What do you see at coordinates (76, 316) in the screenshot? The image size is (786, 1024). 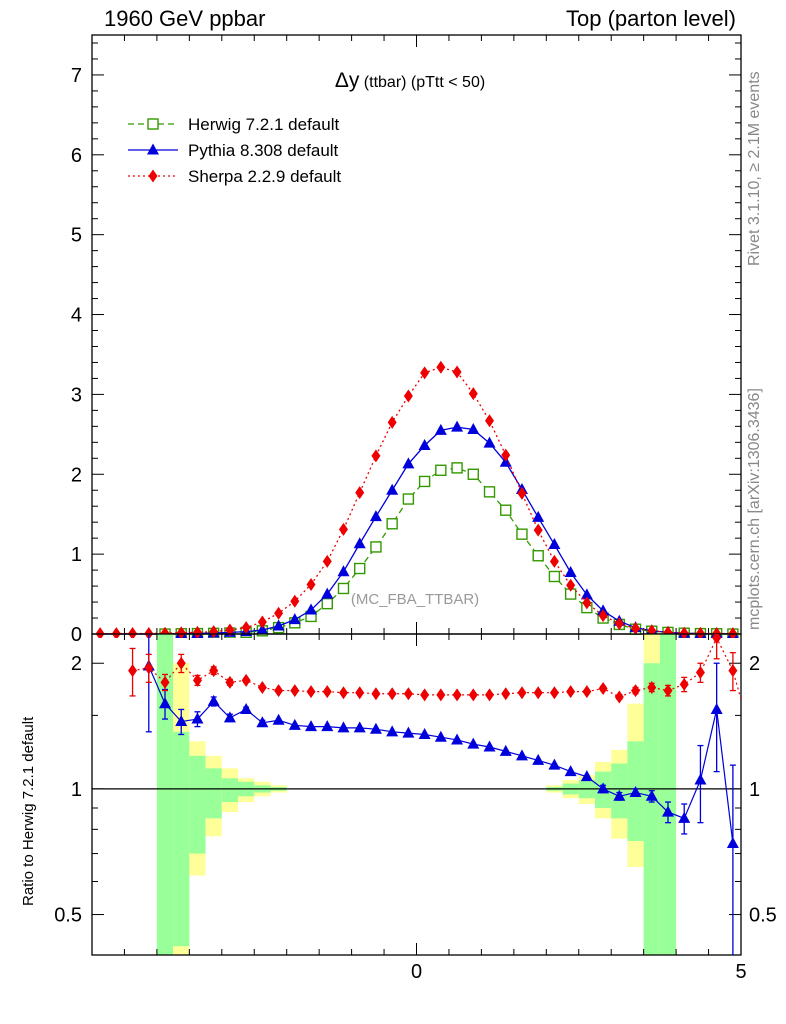 I see `main-y-tick-label: 4` at bounding box center [76, 316].